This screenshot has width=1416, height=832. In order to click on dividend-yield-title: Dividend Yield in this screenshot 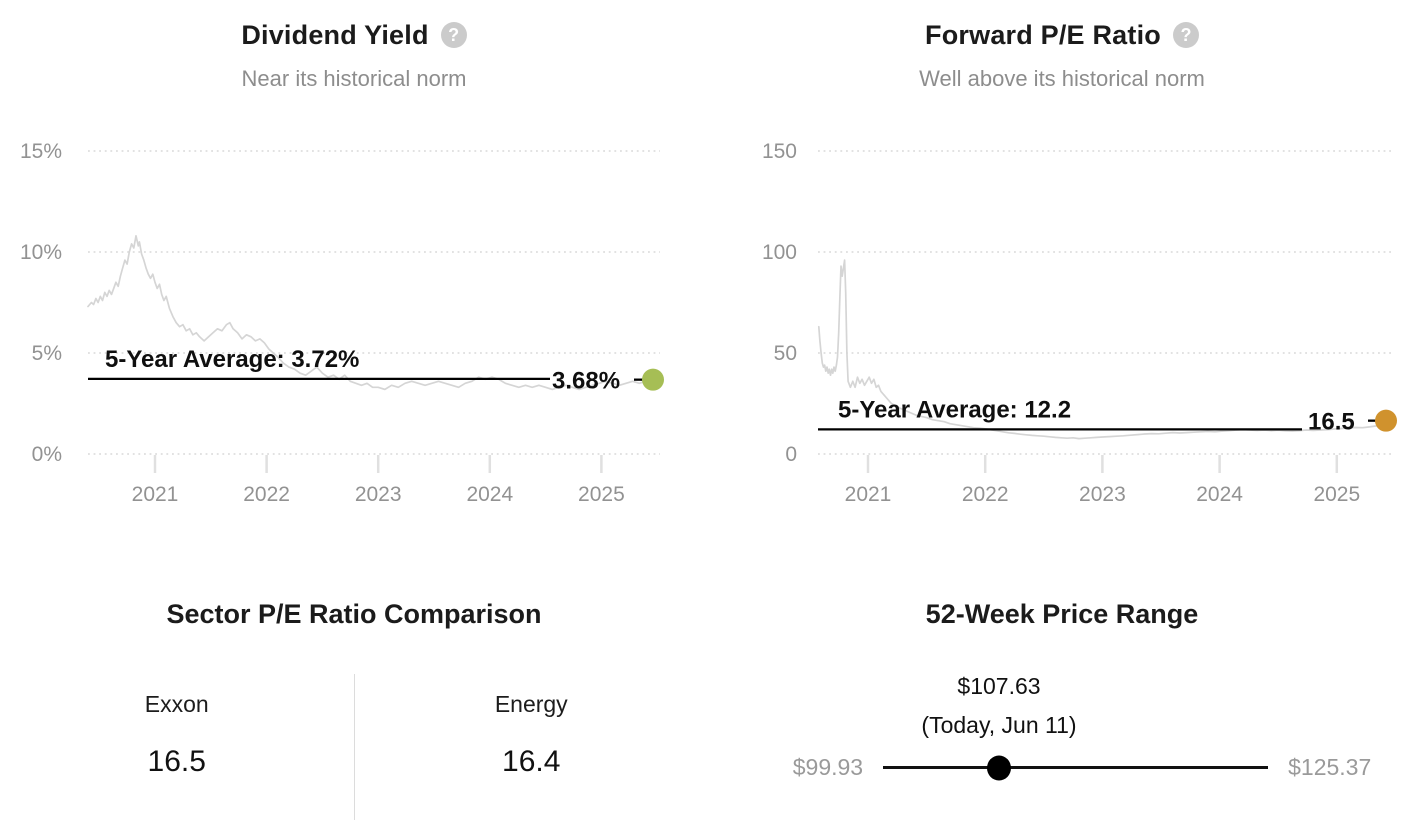, I will do `click(335, 34)`.